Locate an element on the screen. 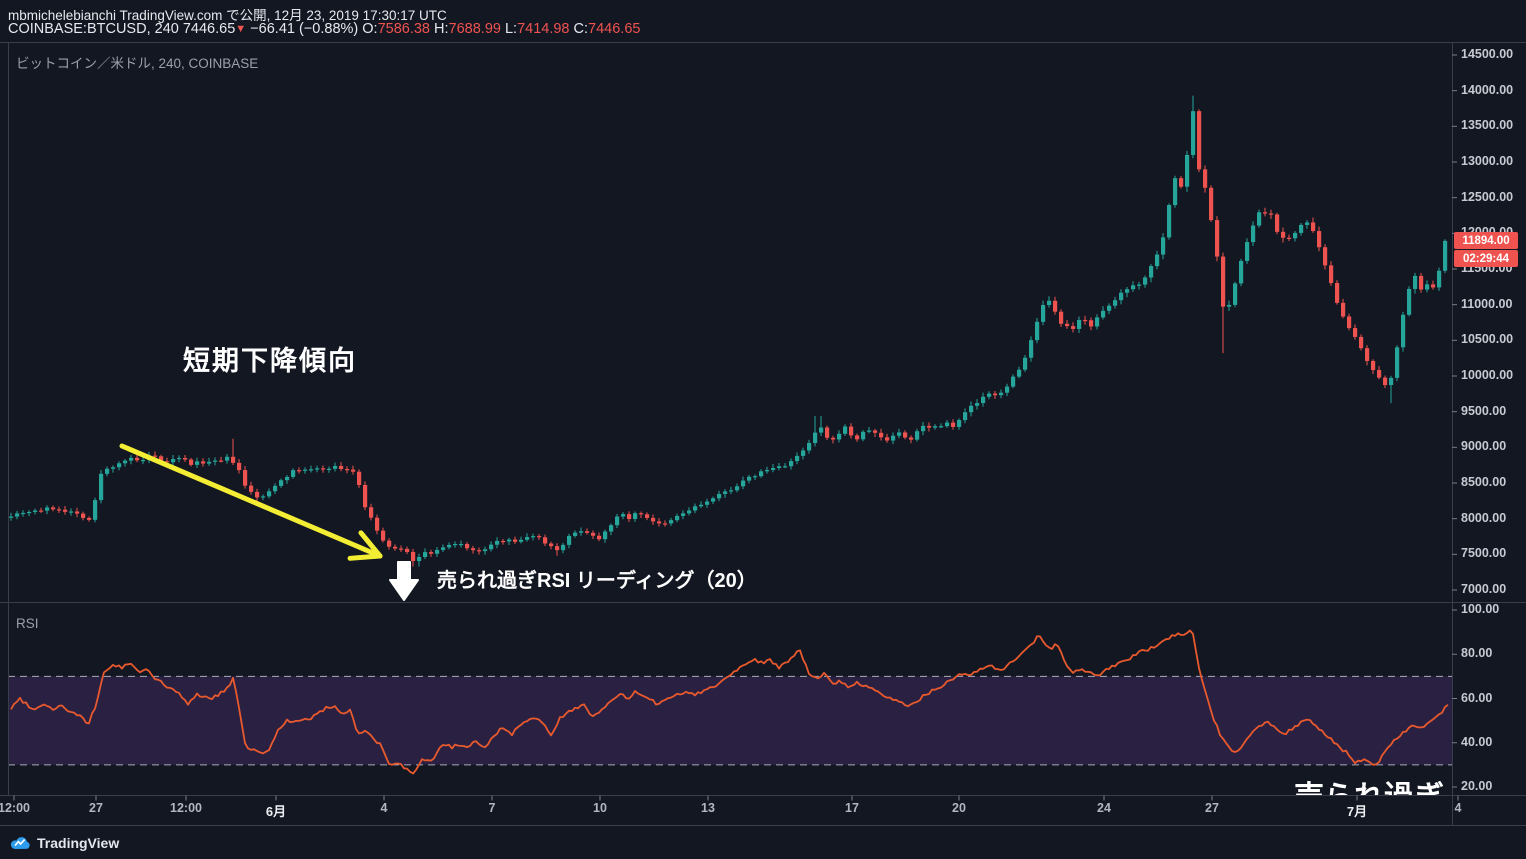  rsi-tick-label: 40.00 is located at coordinates (1477, 741).